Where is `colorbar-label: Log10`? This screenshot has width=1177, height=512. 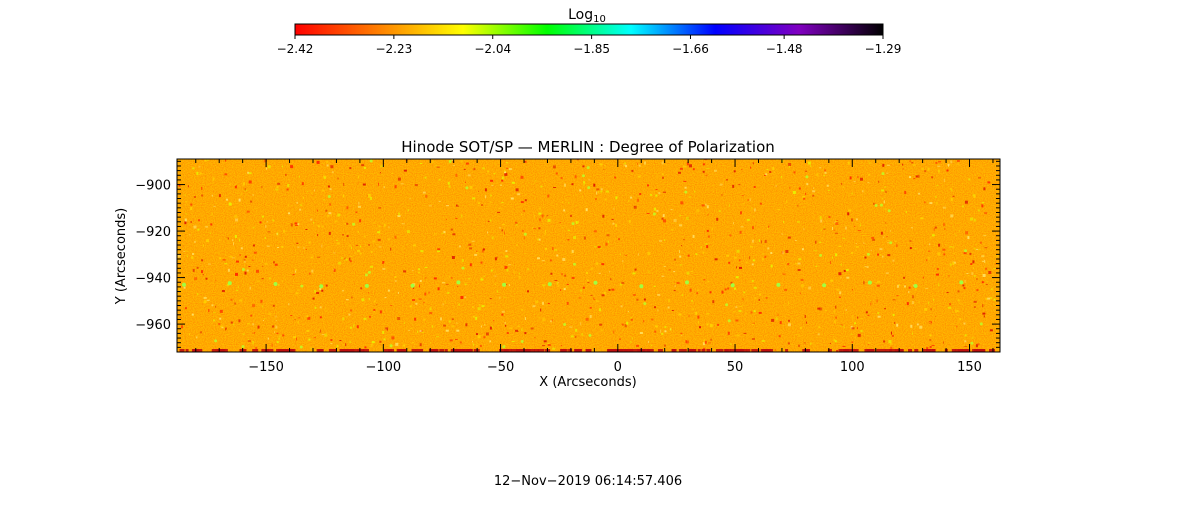 colorbar-label: Log10 is located at coordinates (587, 16).